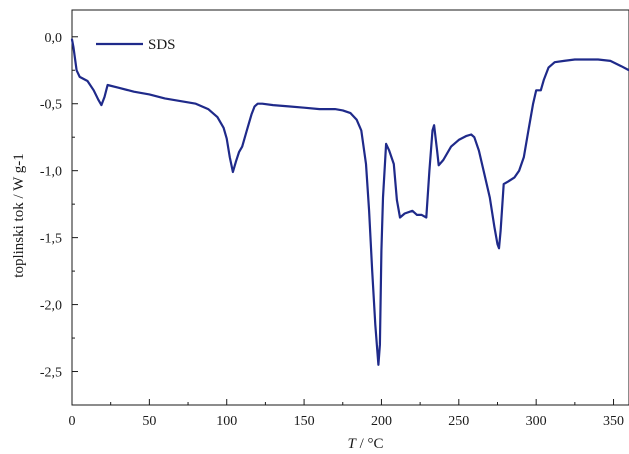  I want to click on x-axis-label-symbol: T, so click(352, 444).